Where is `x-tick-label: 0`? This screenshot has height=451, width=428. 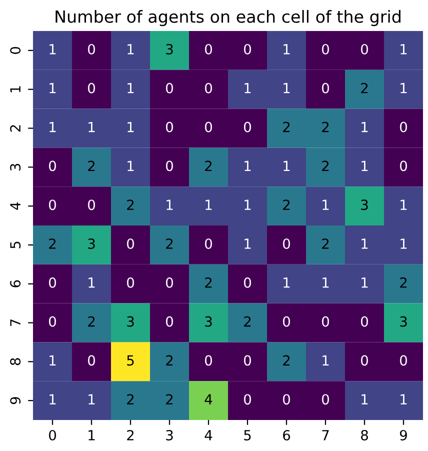 x-tick-label: 0 is located at coordinates (52, 435).